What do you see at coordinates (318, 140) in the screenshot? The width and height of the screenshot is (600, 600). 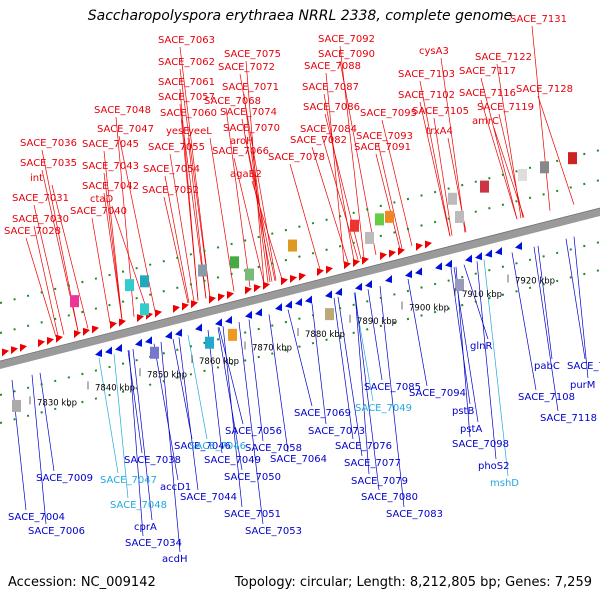 I see `forward-gene-label: SACE_7082` at bounding box center [318, 140].